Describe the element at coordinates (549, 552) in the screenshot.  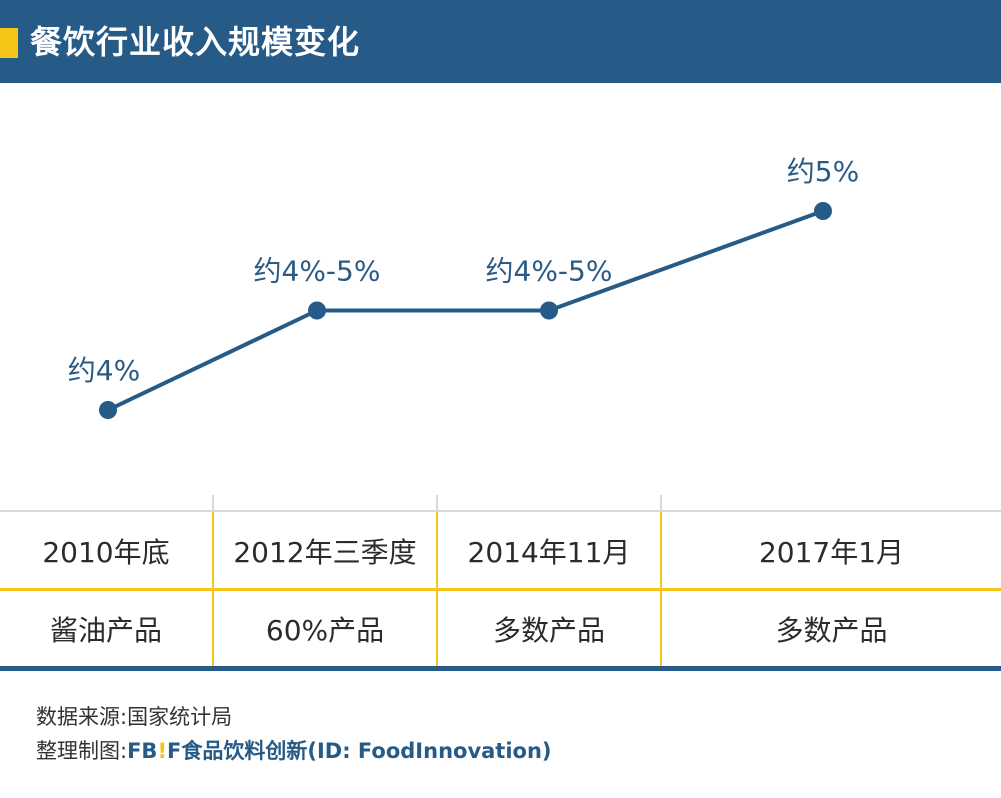
I see `date-cell: 2014年11月` at that location.